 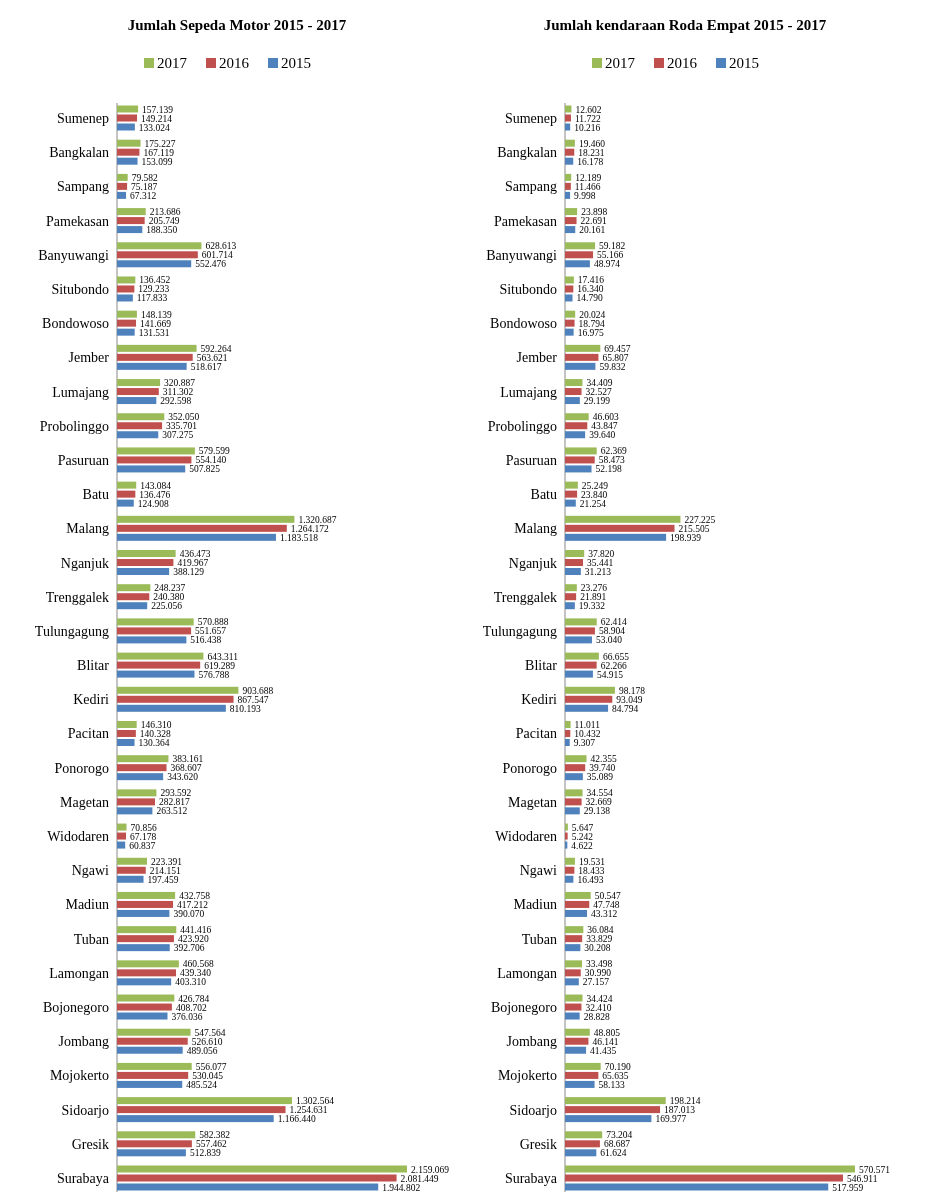 I want to click on y-tick-label: Lumajang, so click(x=528, y=392).